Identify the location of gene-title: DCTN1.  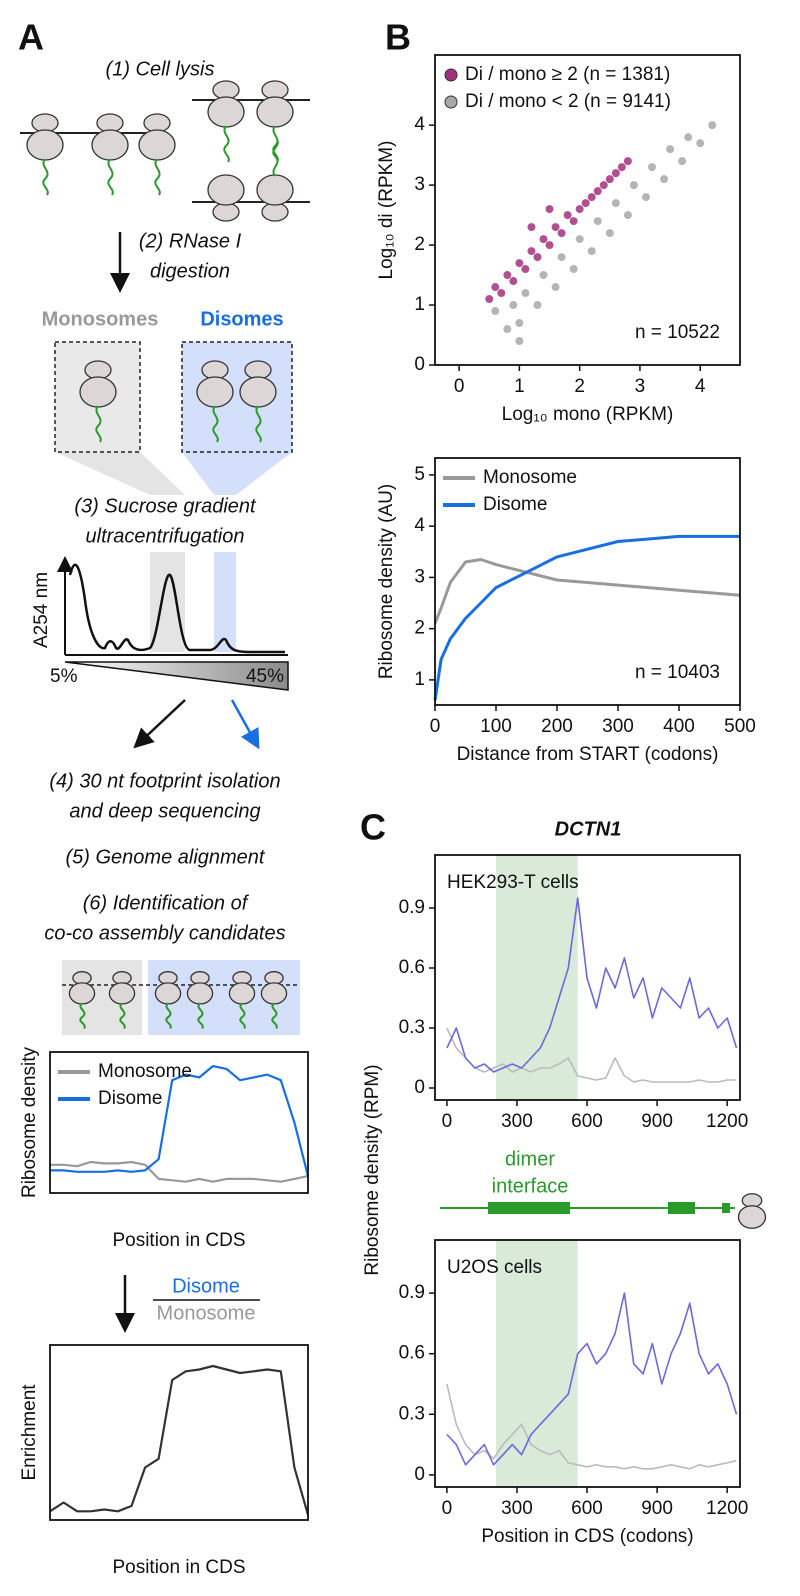
(588, 829).